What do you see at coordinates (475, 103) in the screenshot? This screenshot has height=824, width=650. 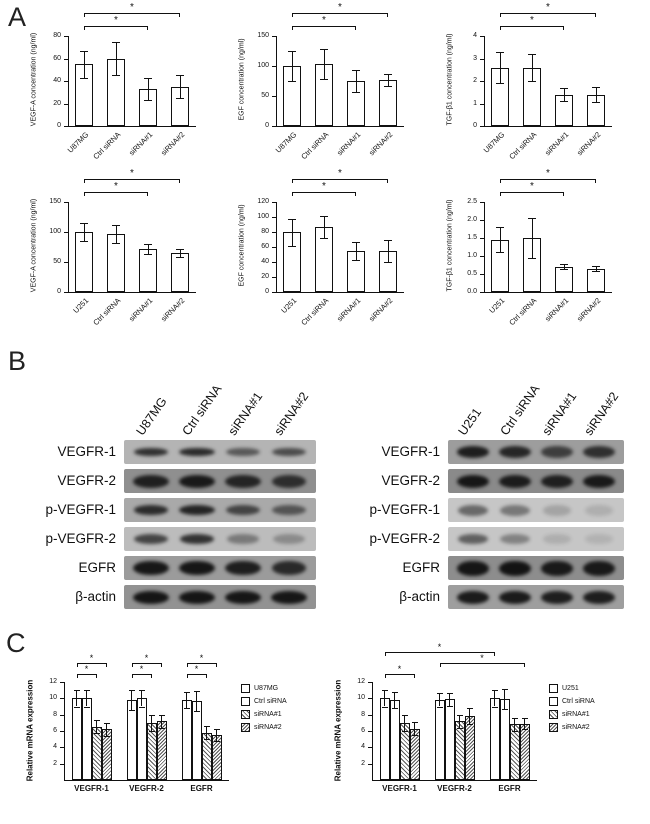 I see `y-tick-label: 1` at bounding box center [475, 103].